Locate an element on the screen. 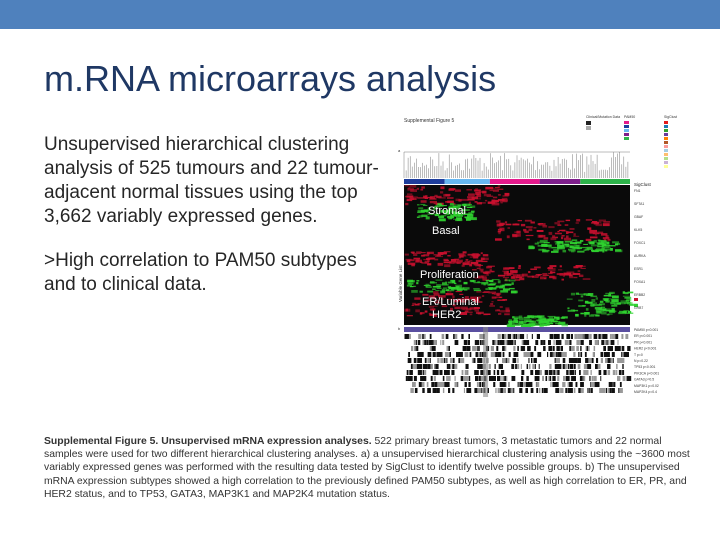 The width and height of the screenshot is (720, 540). cluster-label-basal: Basal is located at coordinates (446, 231).